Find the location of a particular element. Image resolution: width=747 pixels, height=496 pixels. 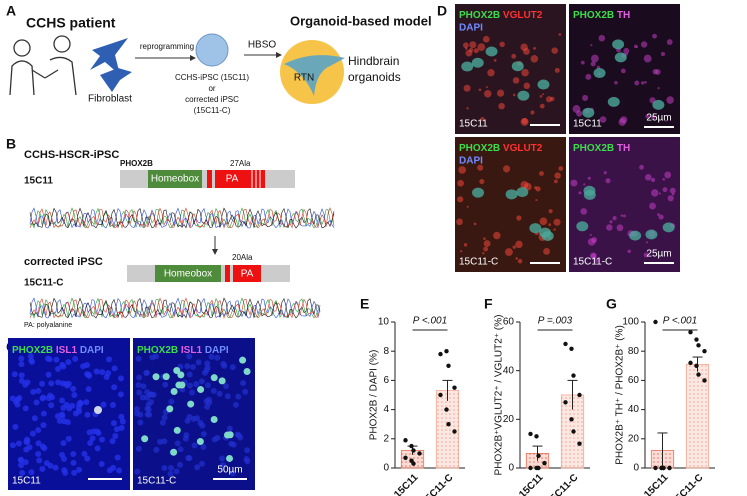

y-tick-label: 100 is located at coordinates (630, 322).